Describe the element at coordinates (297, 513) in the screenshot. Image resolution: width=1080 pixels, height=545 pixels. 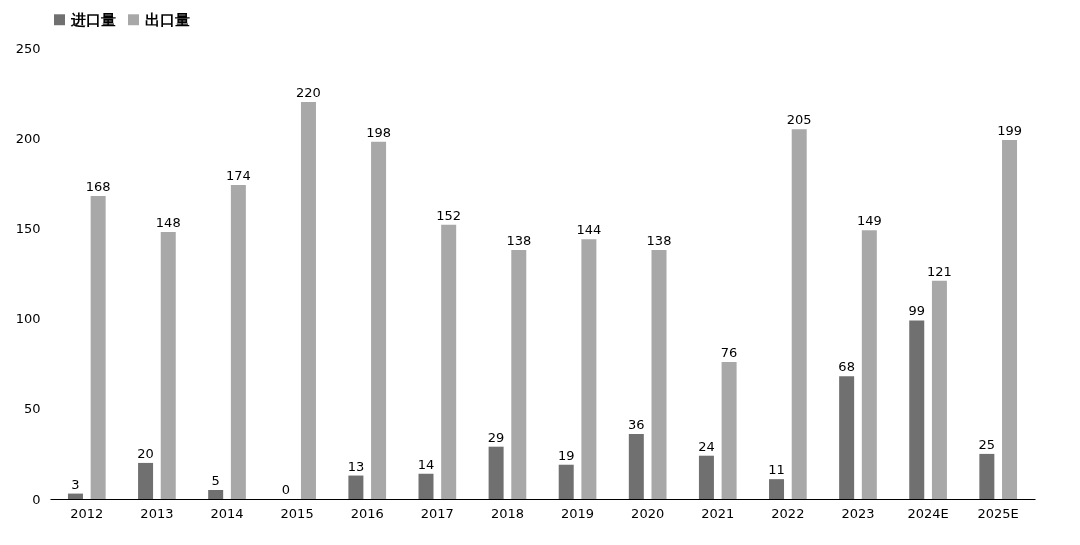
I see `x-tick-label: 2015` at that location.